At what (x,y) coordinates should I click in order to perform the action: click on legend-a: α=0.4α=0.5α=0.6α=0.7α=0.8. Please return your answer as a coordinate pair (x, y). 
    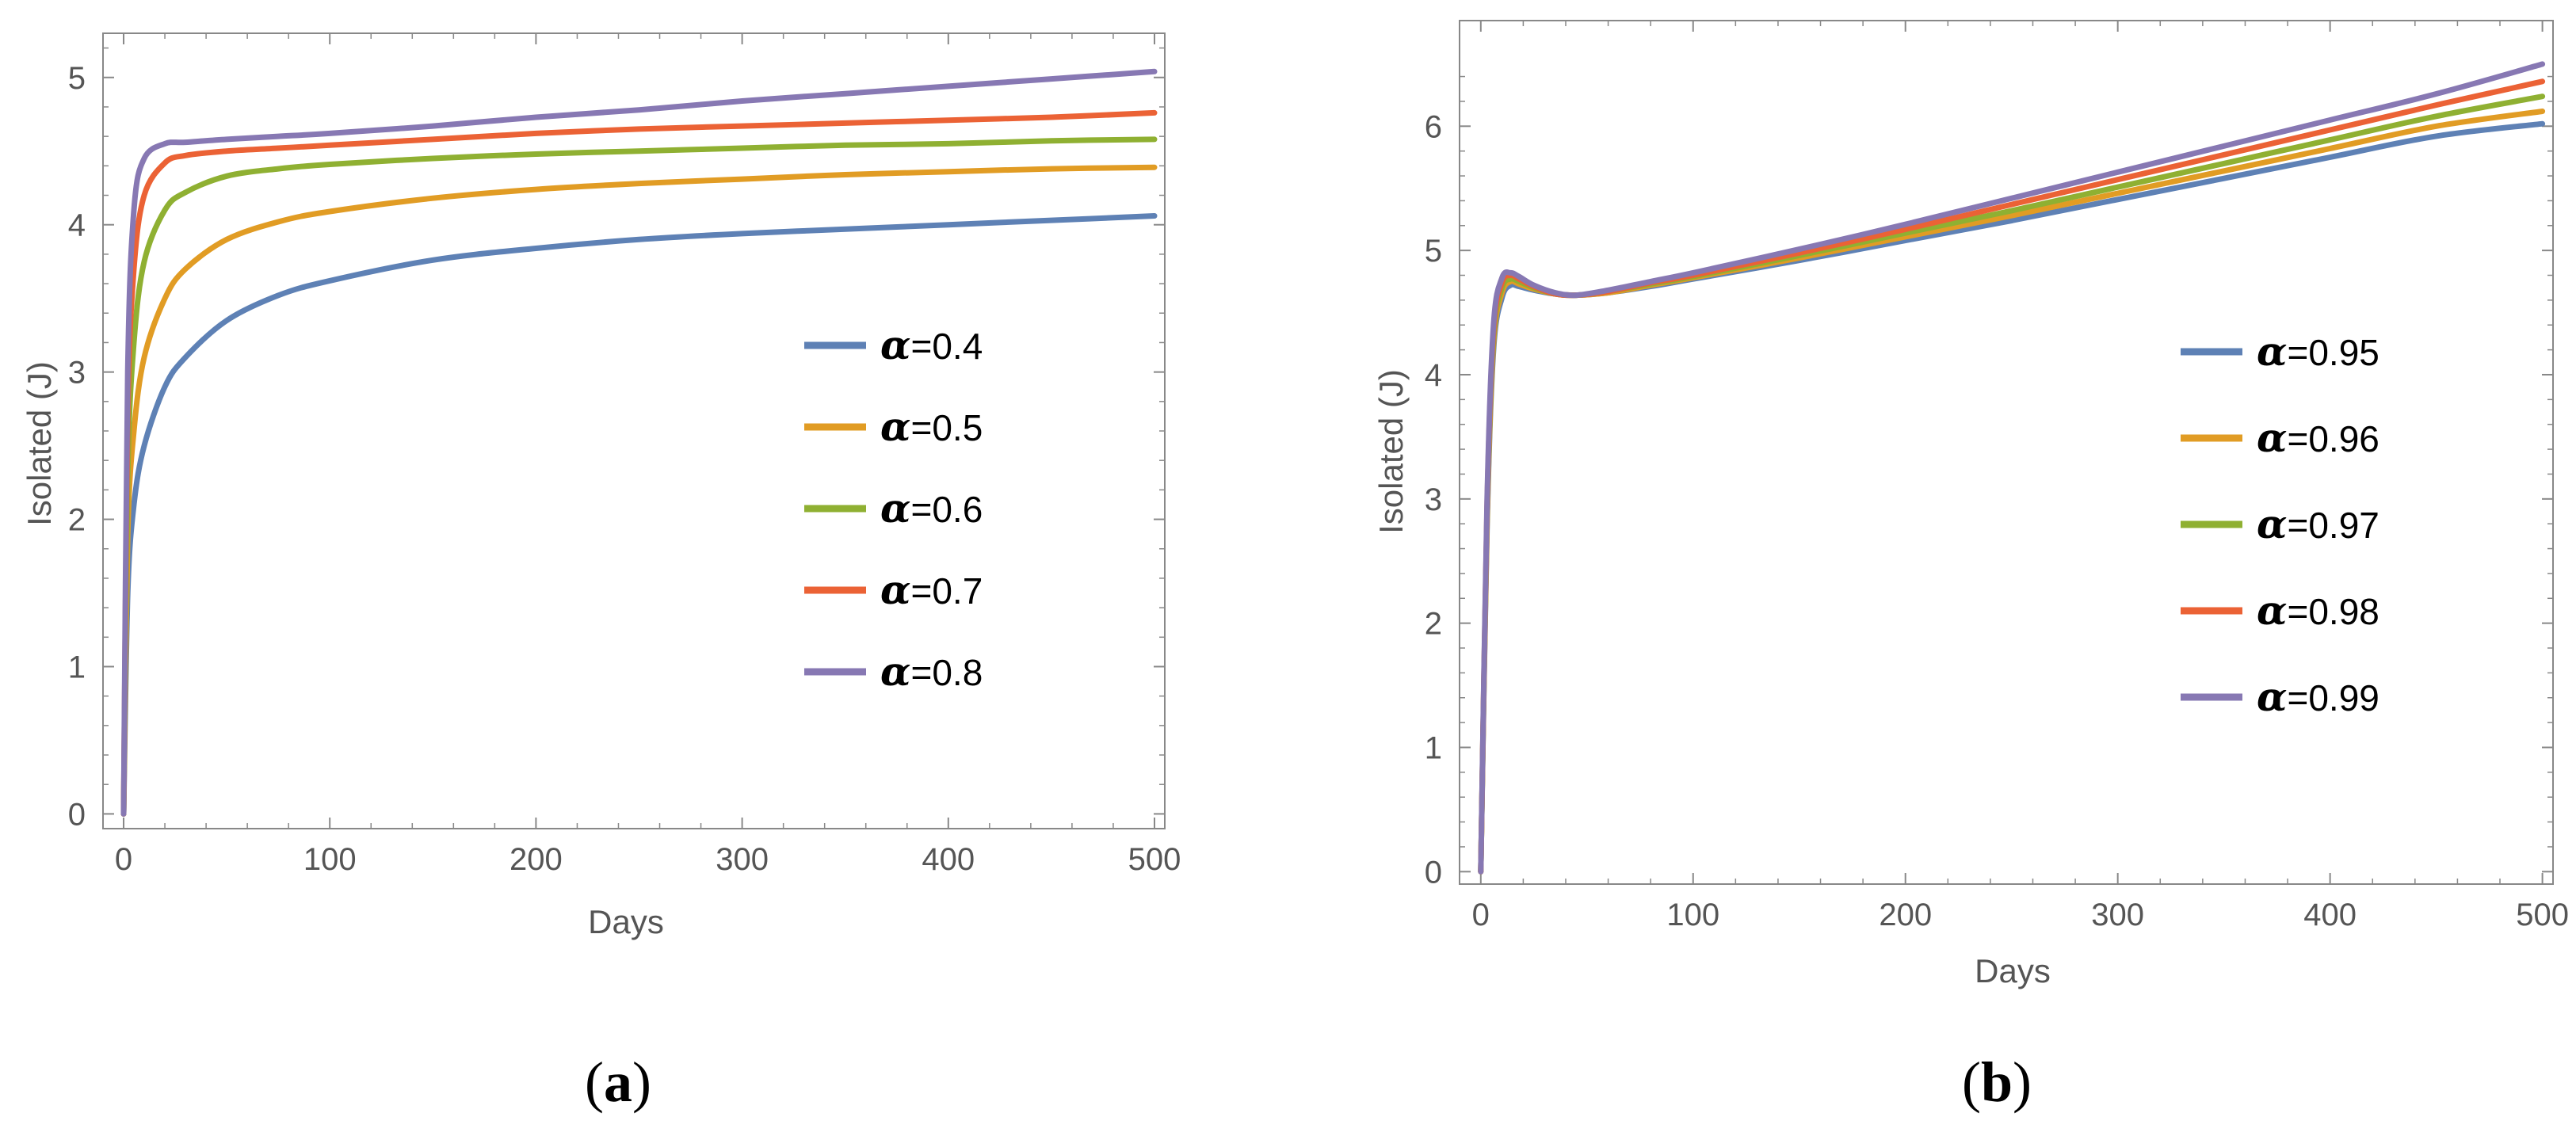
    Looking at the image, I should click on (893, 508).